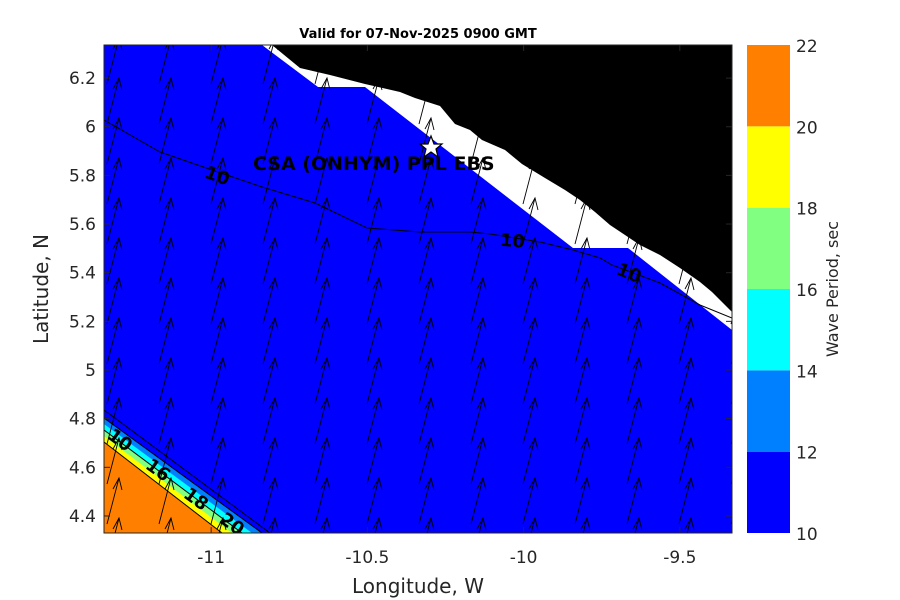  I want to click on site-label: CSA (ONHYM) PPL EBS, so click(374, 164).